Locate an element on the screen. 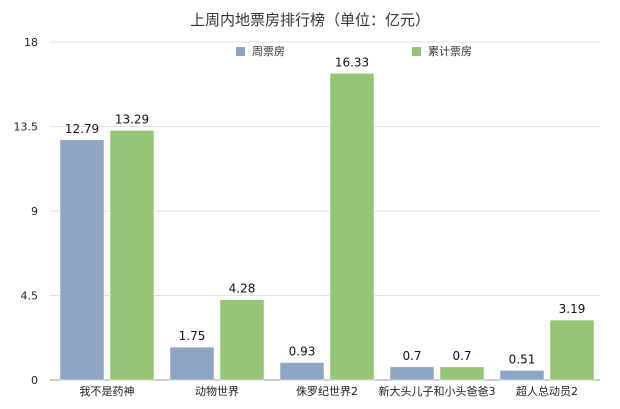 The height and width of the screenshot is (409, 620). x-axis-categories: 我不是药神 动物世界 侏罗纪世界2 新大头儿子和小头爸爸3 超人总动员2 is located at coordinates (329, 391).